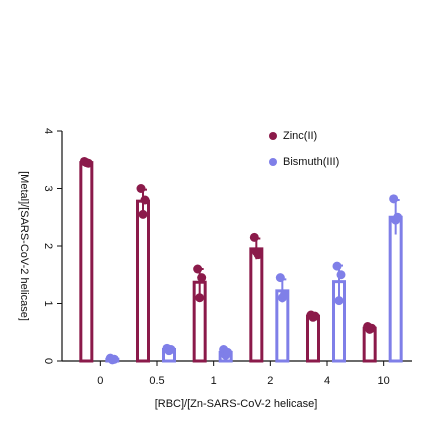 The width and height of the screenshot is (424, 427). Describe the element at coordinates (384, 381) in the screenshot. I see `x-tick-label: 10` at that location.